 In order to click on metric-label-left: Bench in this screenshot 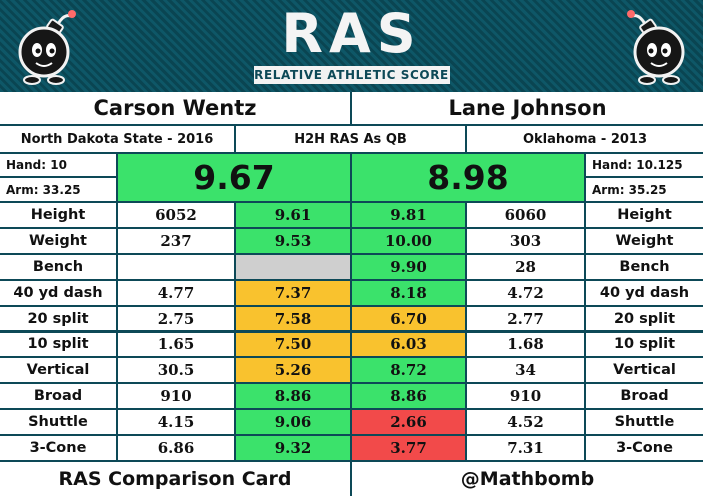, I will do `click(59, 267)`.